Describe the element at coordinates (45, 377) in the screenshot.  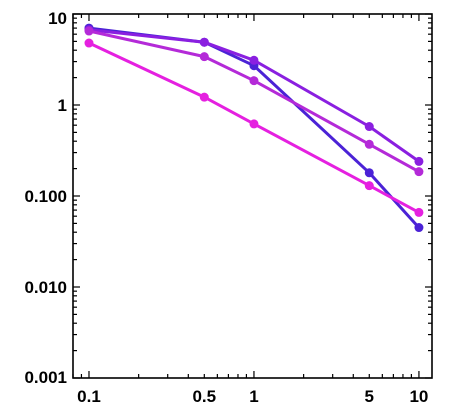
I see `y-tick-label: 0.001` at that location.